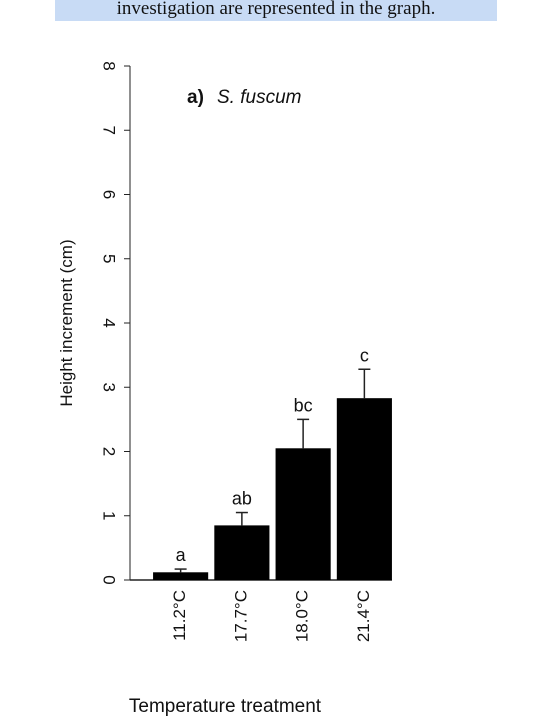 This screenshot has width=540, height=722. Describe the element at coordinates (195, 97) in the screenshot. I see `panel-label: a)` at that location.